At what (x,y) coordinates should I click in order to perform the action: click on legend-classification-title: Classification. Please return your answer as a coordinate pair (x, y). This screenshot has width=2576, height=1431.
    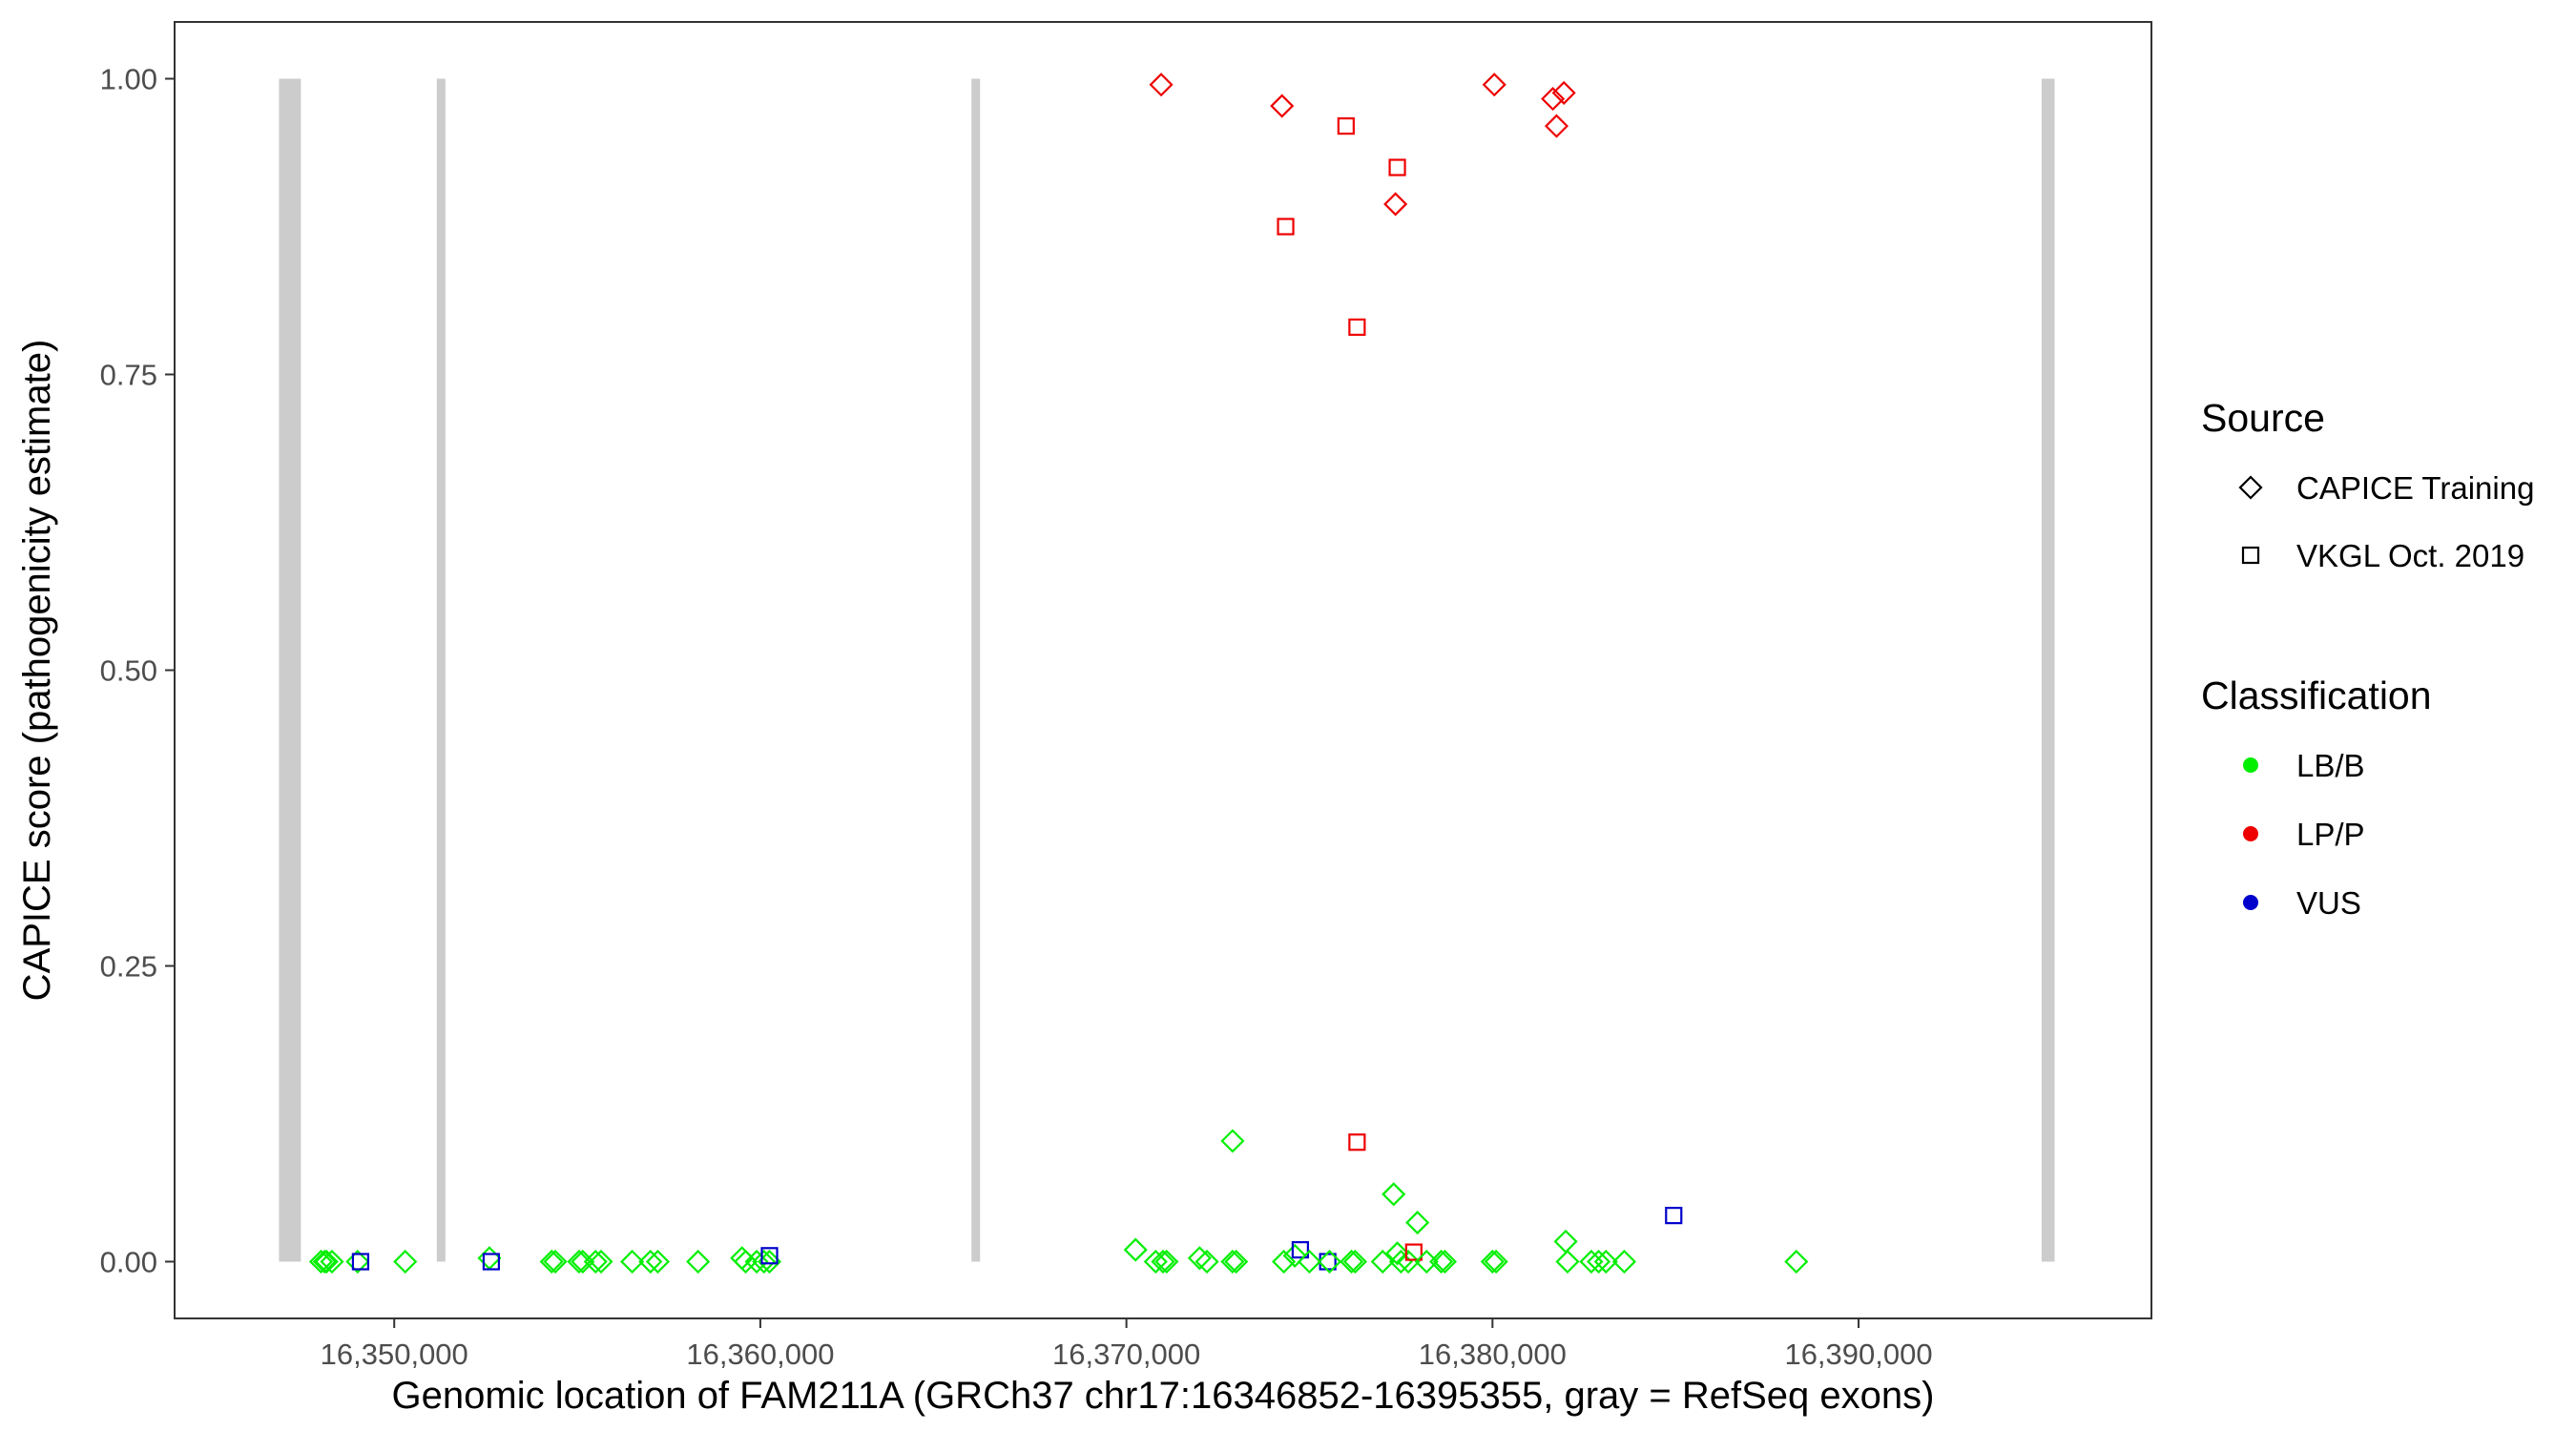
    Looking at the image, I should click on (2316, 695).